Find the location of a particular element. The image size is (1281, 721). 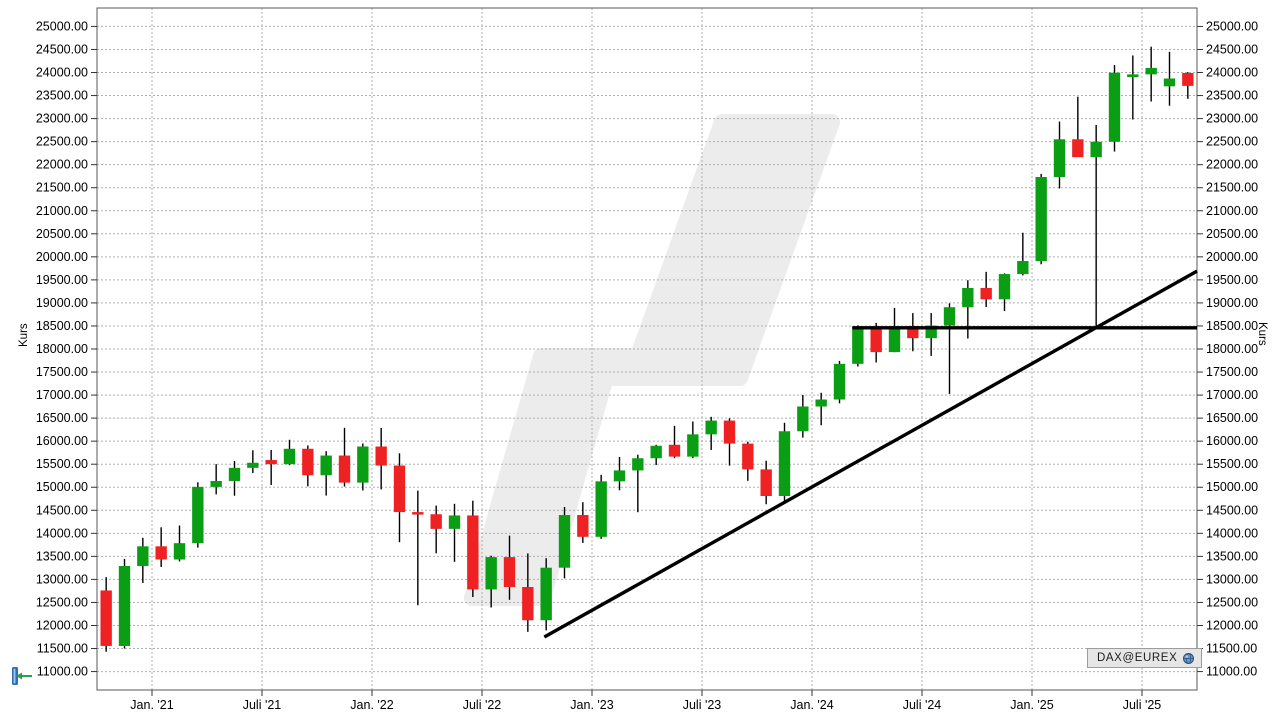

y-tick-label: 22500.00 is located at coordinates (1232, 142).